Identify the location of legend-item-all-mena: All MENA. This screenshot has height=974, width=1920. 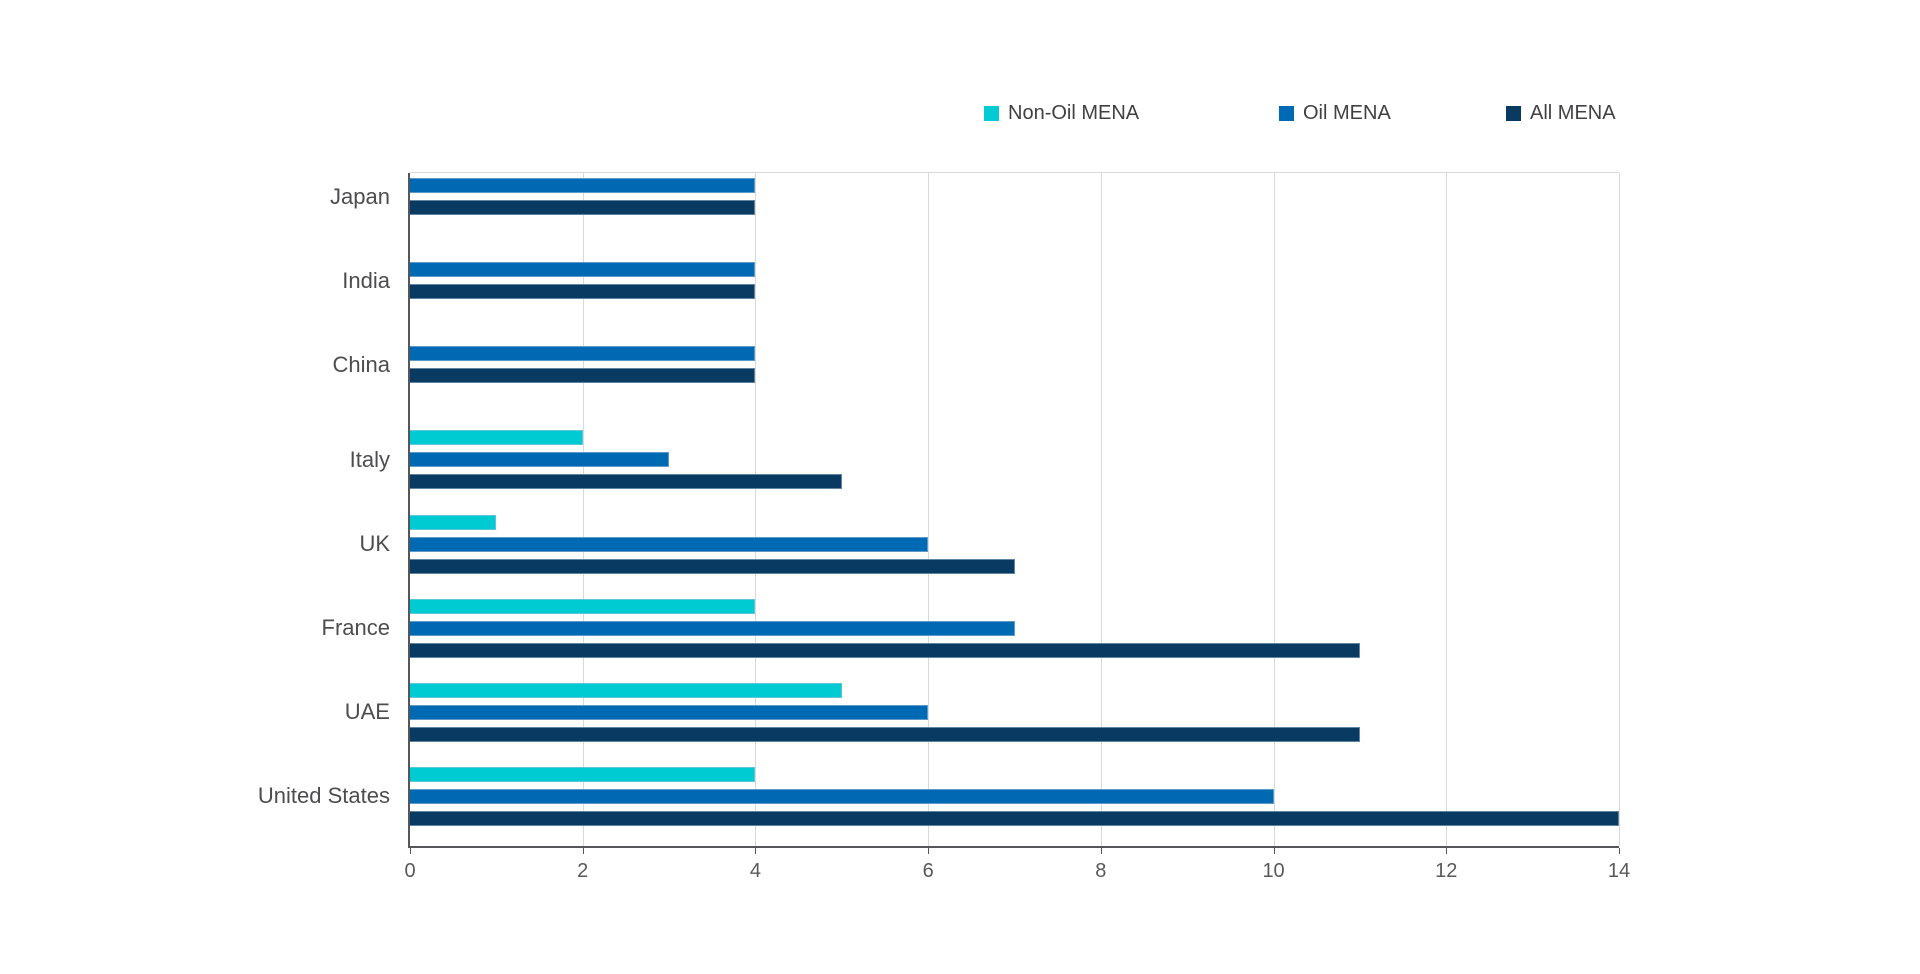
(1561, 113).